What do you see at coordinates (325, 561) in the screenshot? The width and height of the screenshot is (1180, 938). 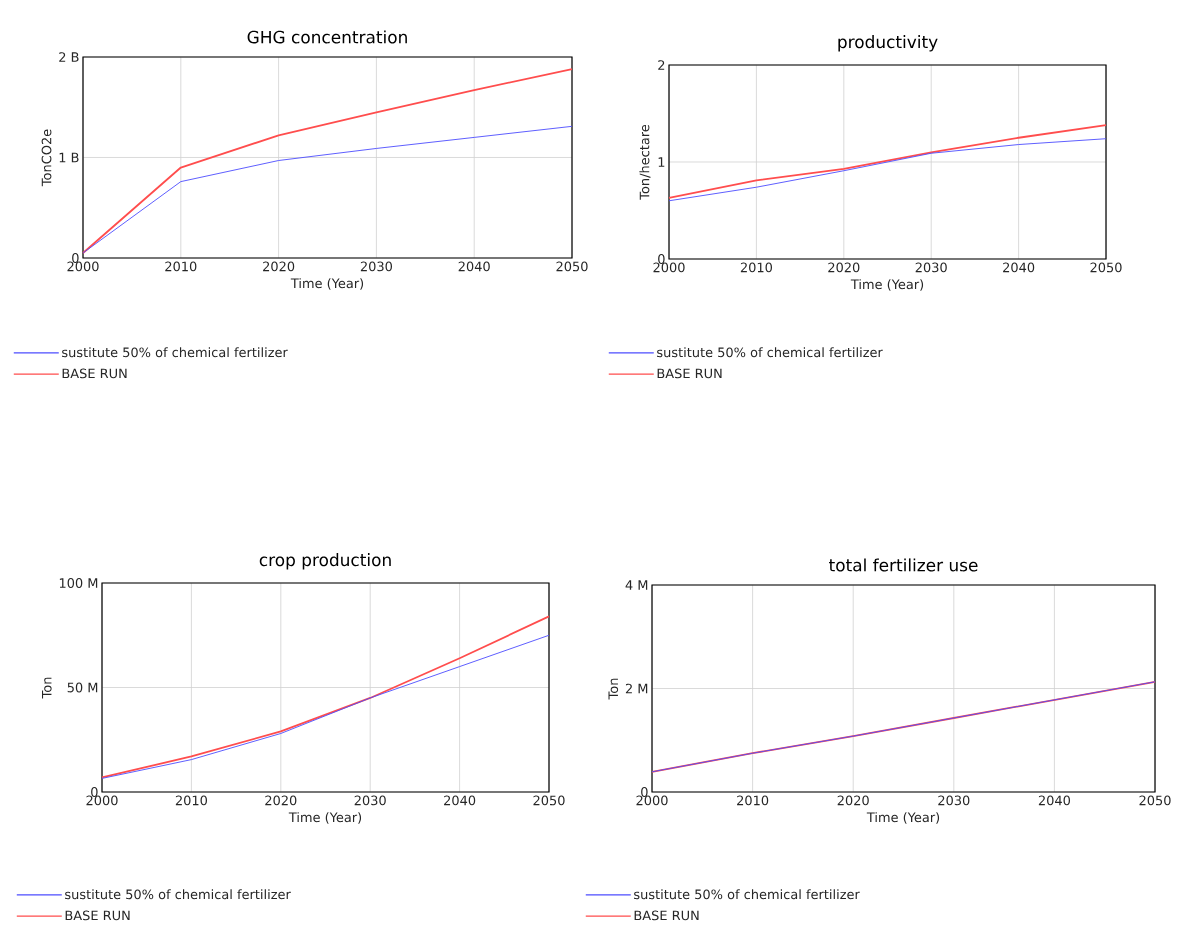 I see `chart-title: crop production` at bounding box center [325, 561].